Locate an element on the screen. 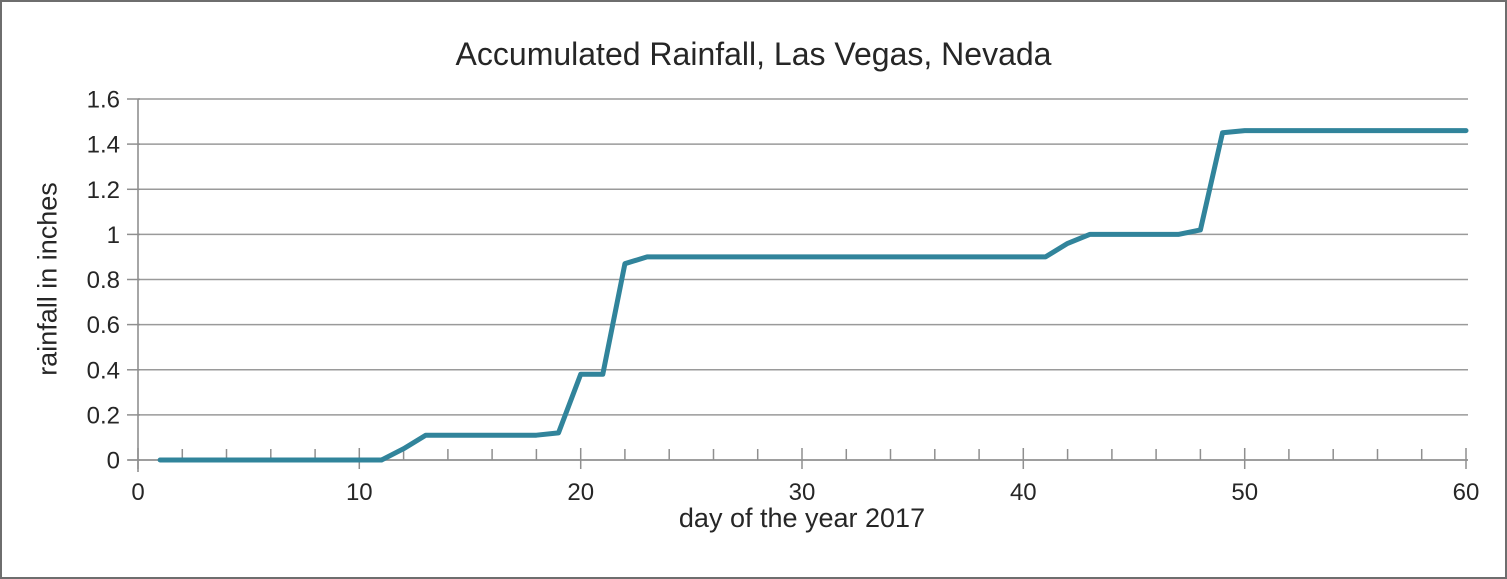 This screenshot has width=1507, height=579. x-tick-label: 10 is located at coordinates (359, 492).